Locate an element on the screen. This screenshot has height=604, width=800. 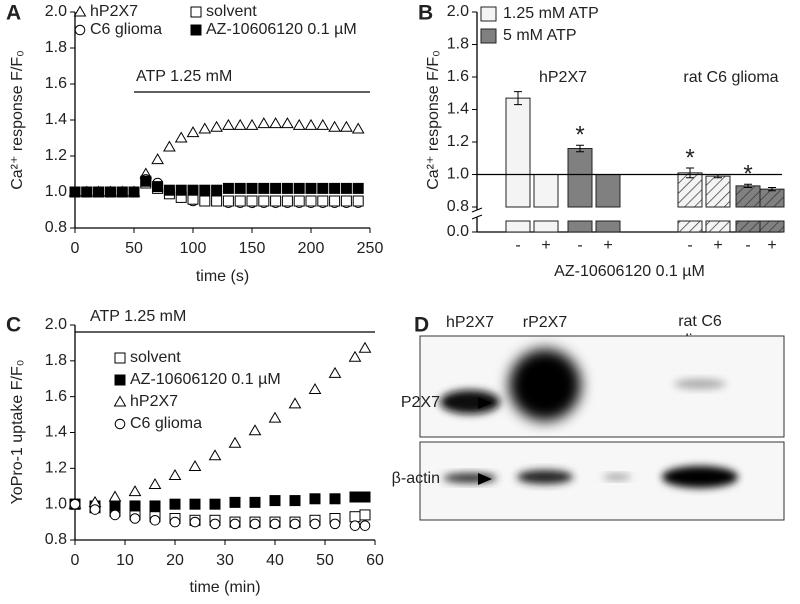
row-label: β-actin is located at coordinates (416, 478).